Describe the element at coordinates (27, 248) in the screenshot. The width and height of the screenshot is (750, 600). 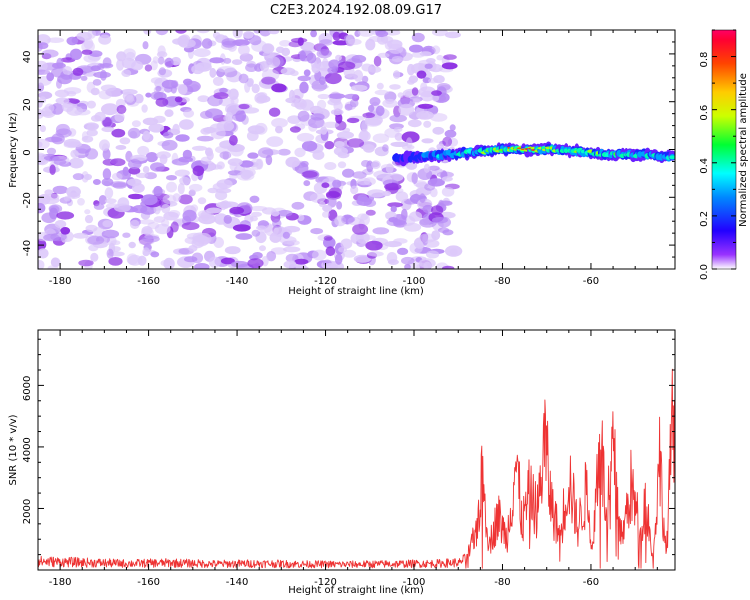
I see `y-tick-label: -40` at that location.